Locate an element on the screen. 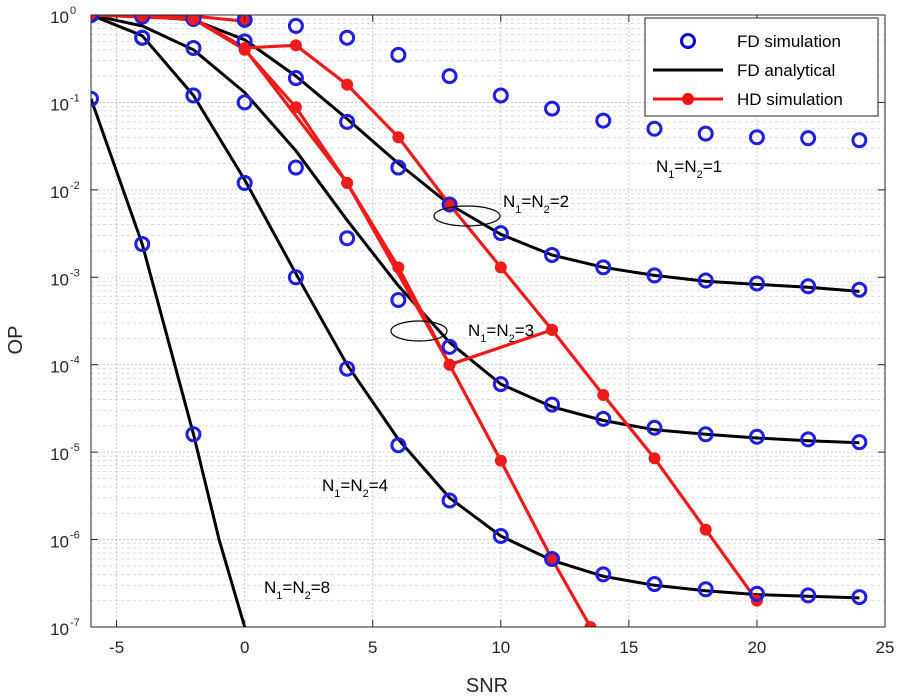  x-tick-label: 5 is located at coordinates (372, 647).